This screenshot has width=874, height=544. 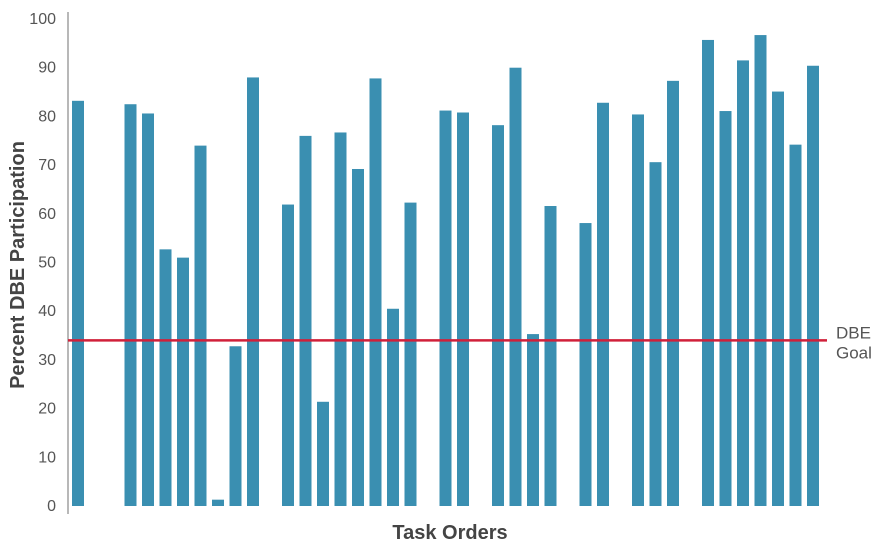 I want to click on y-tick-label: 40, so click(x=47, y=311).